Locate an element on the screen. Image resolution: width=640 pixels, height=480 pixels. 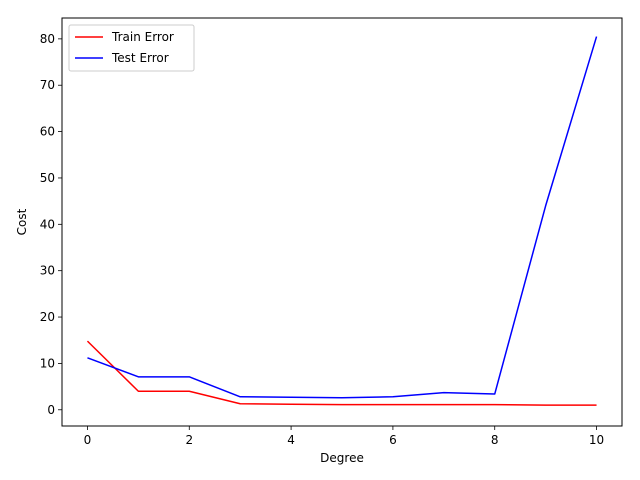
x-tick-label: 10 is located at coordinates (596, 440).